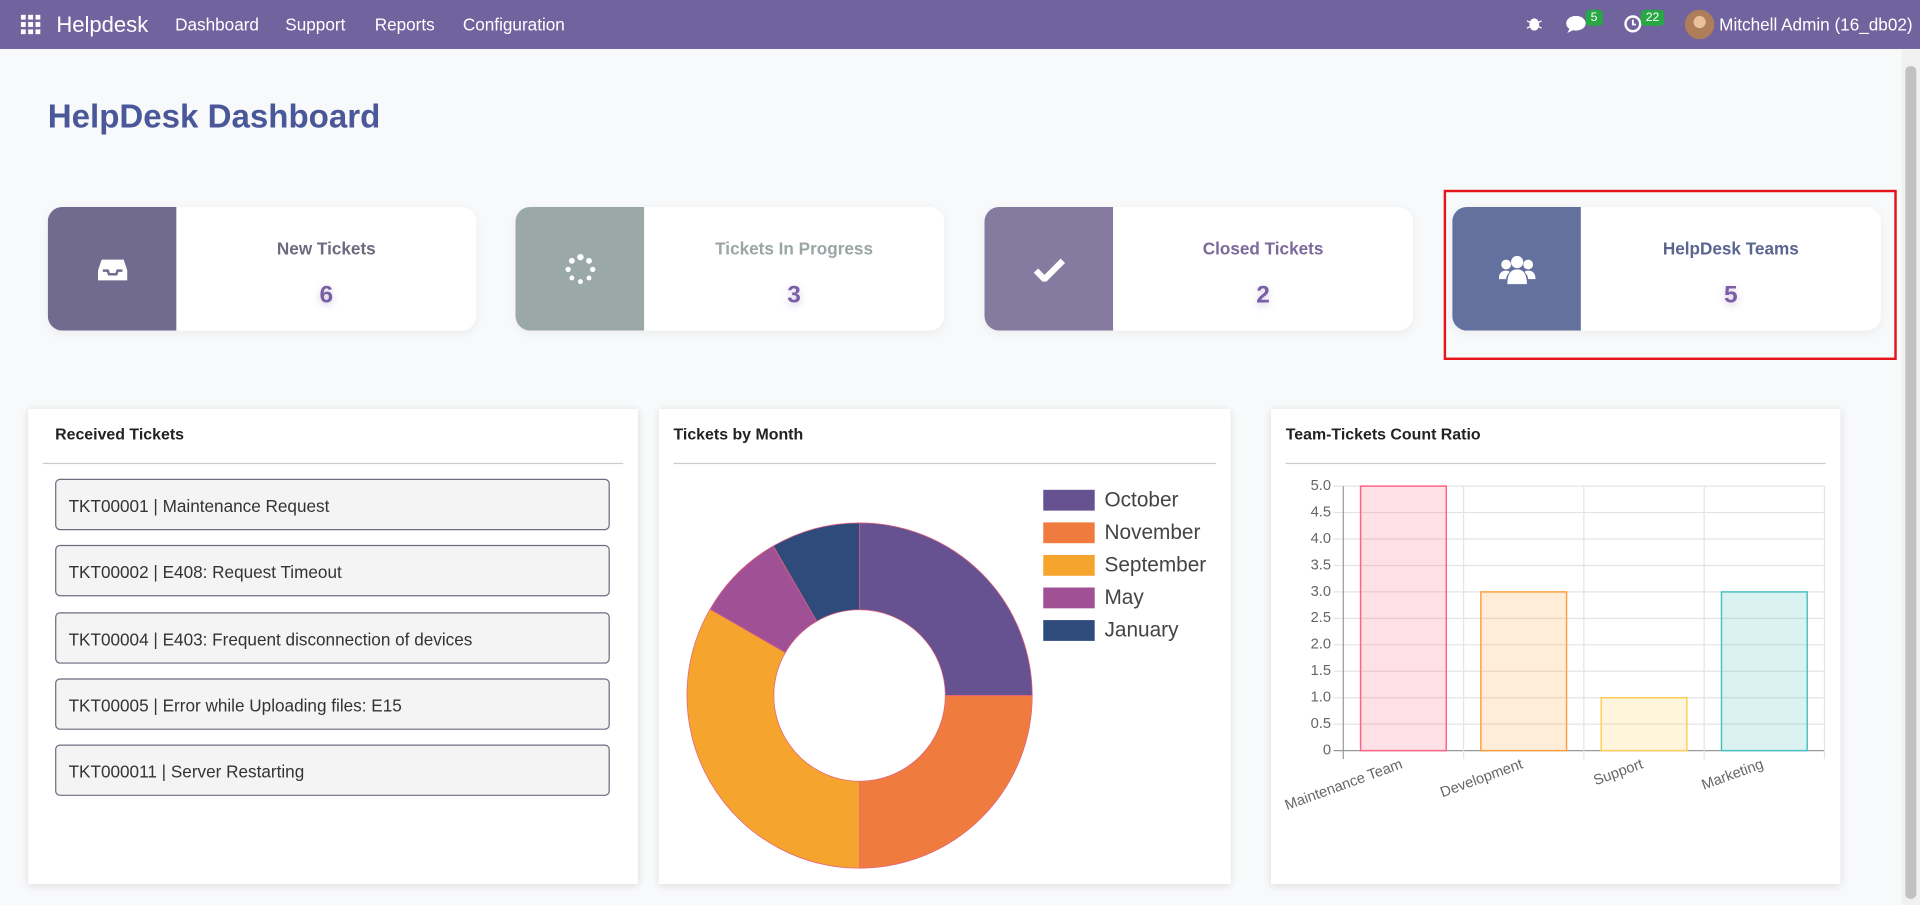 The image size is (1920, 905). I want to click on activities-icon, so click(1633, 24).